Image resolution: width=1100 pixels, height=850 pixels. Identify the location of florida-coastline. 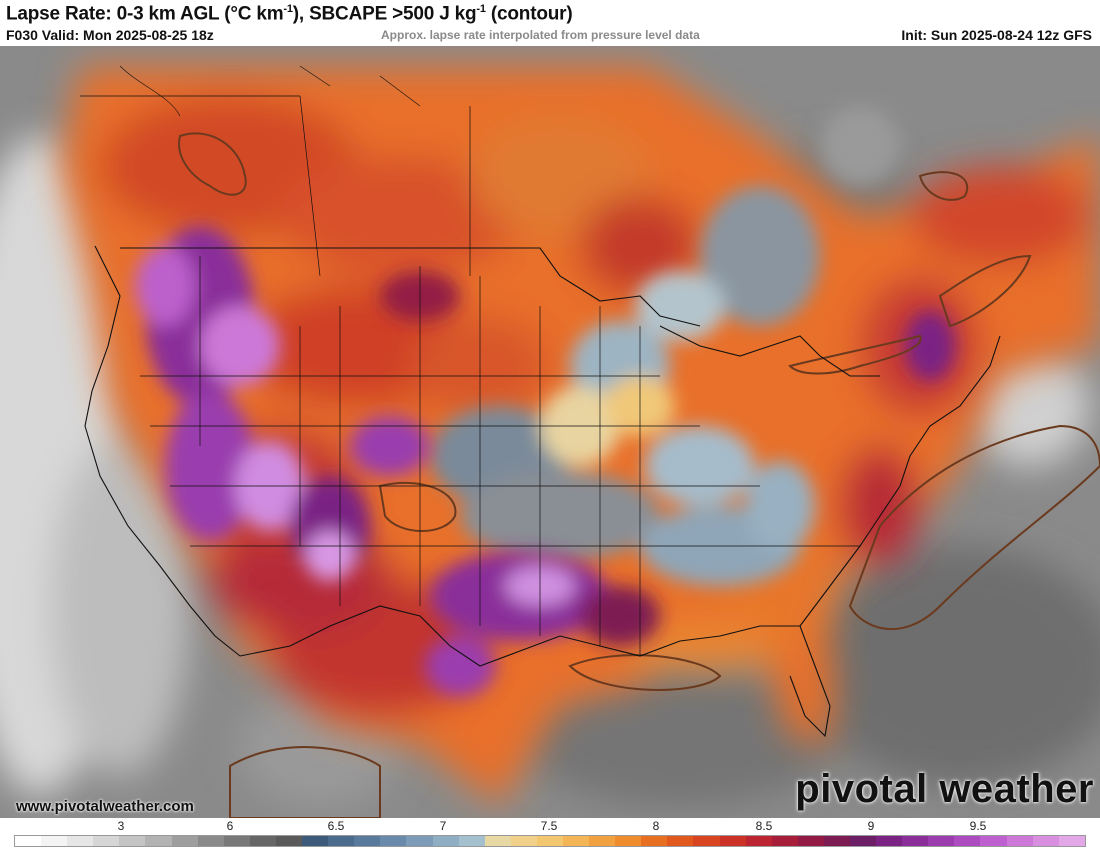
(810, 681).